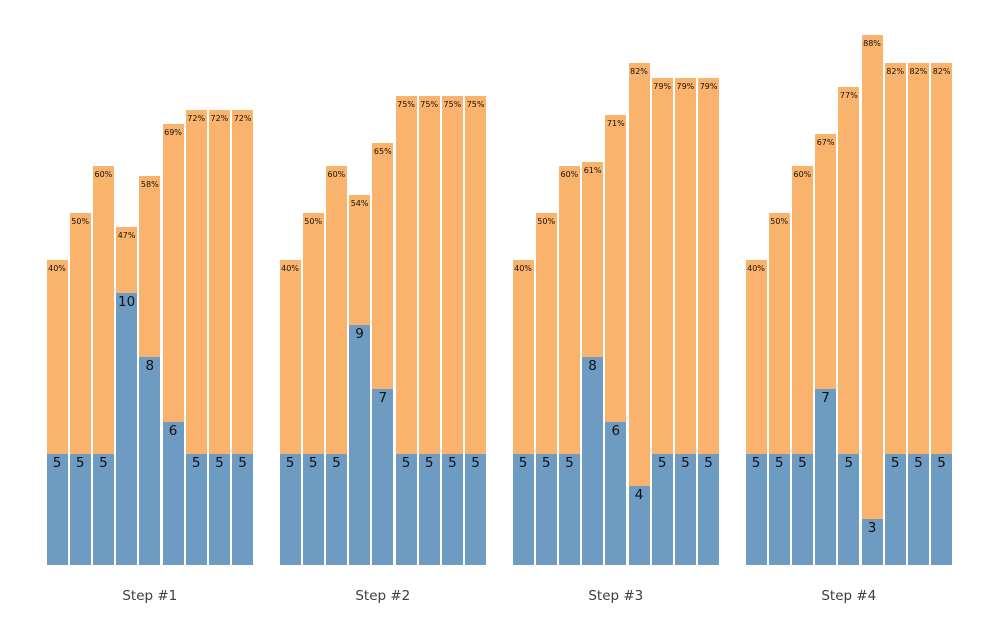 The image size is (1000, 618). What do you see at coordinates (849, 596) in the screenshot?
I see `step-label: Step #4` at bounding box center [849, 596].